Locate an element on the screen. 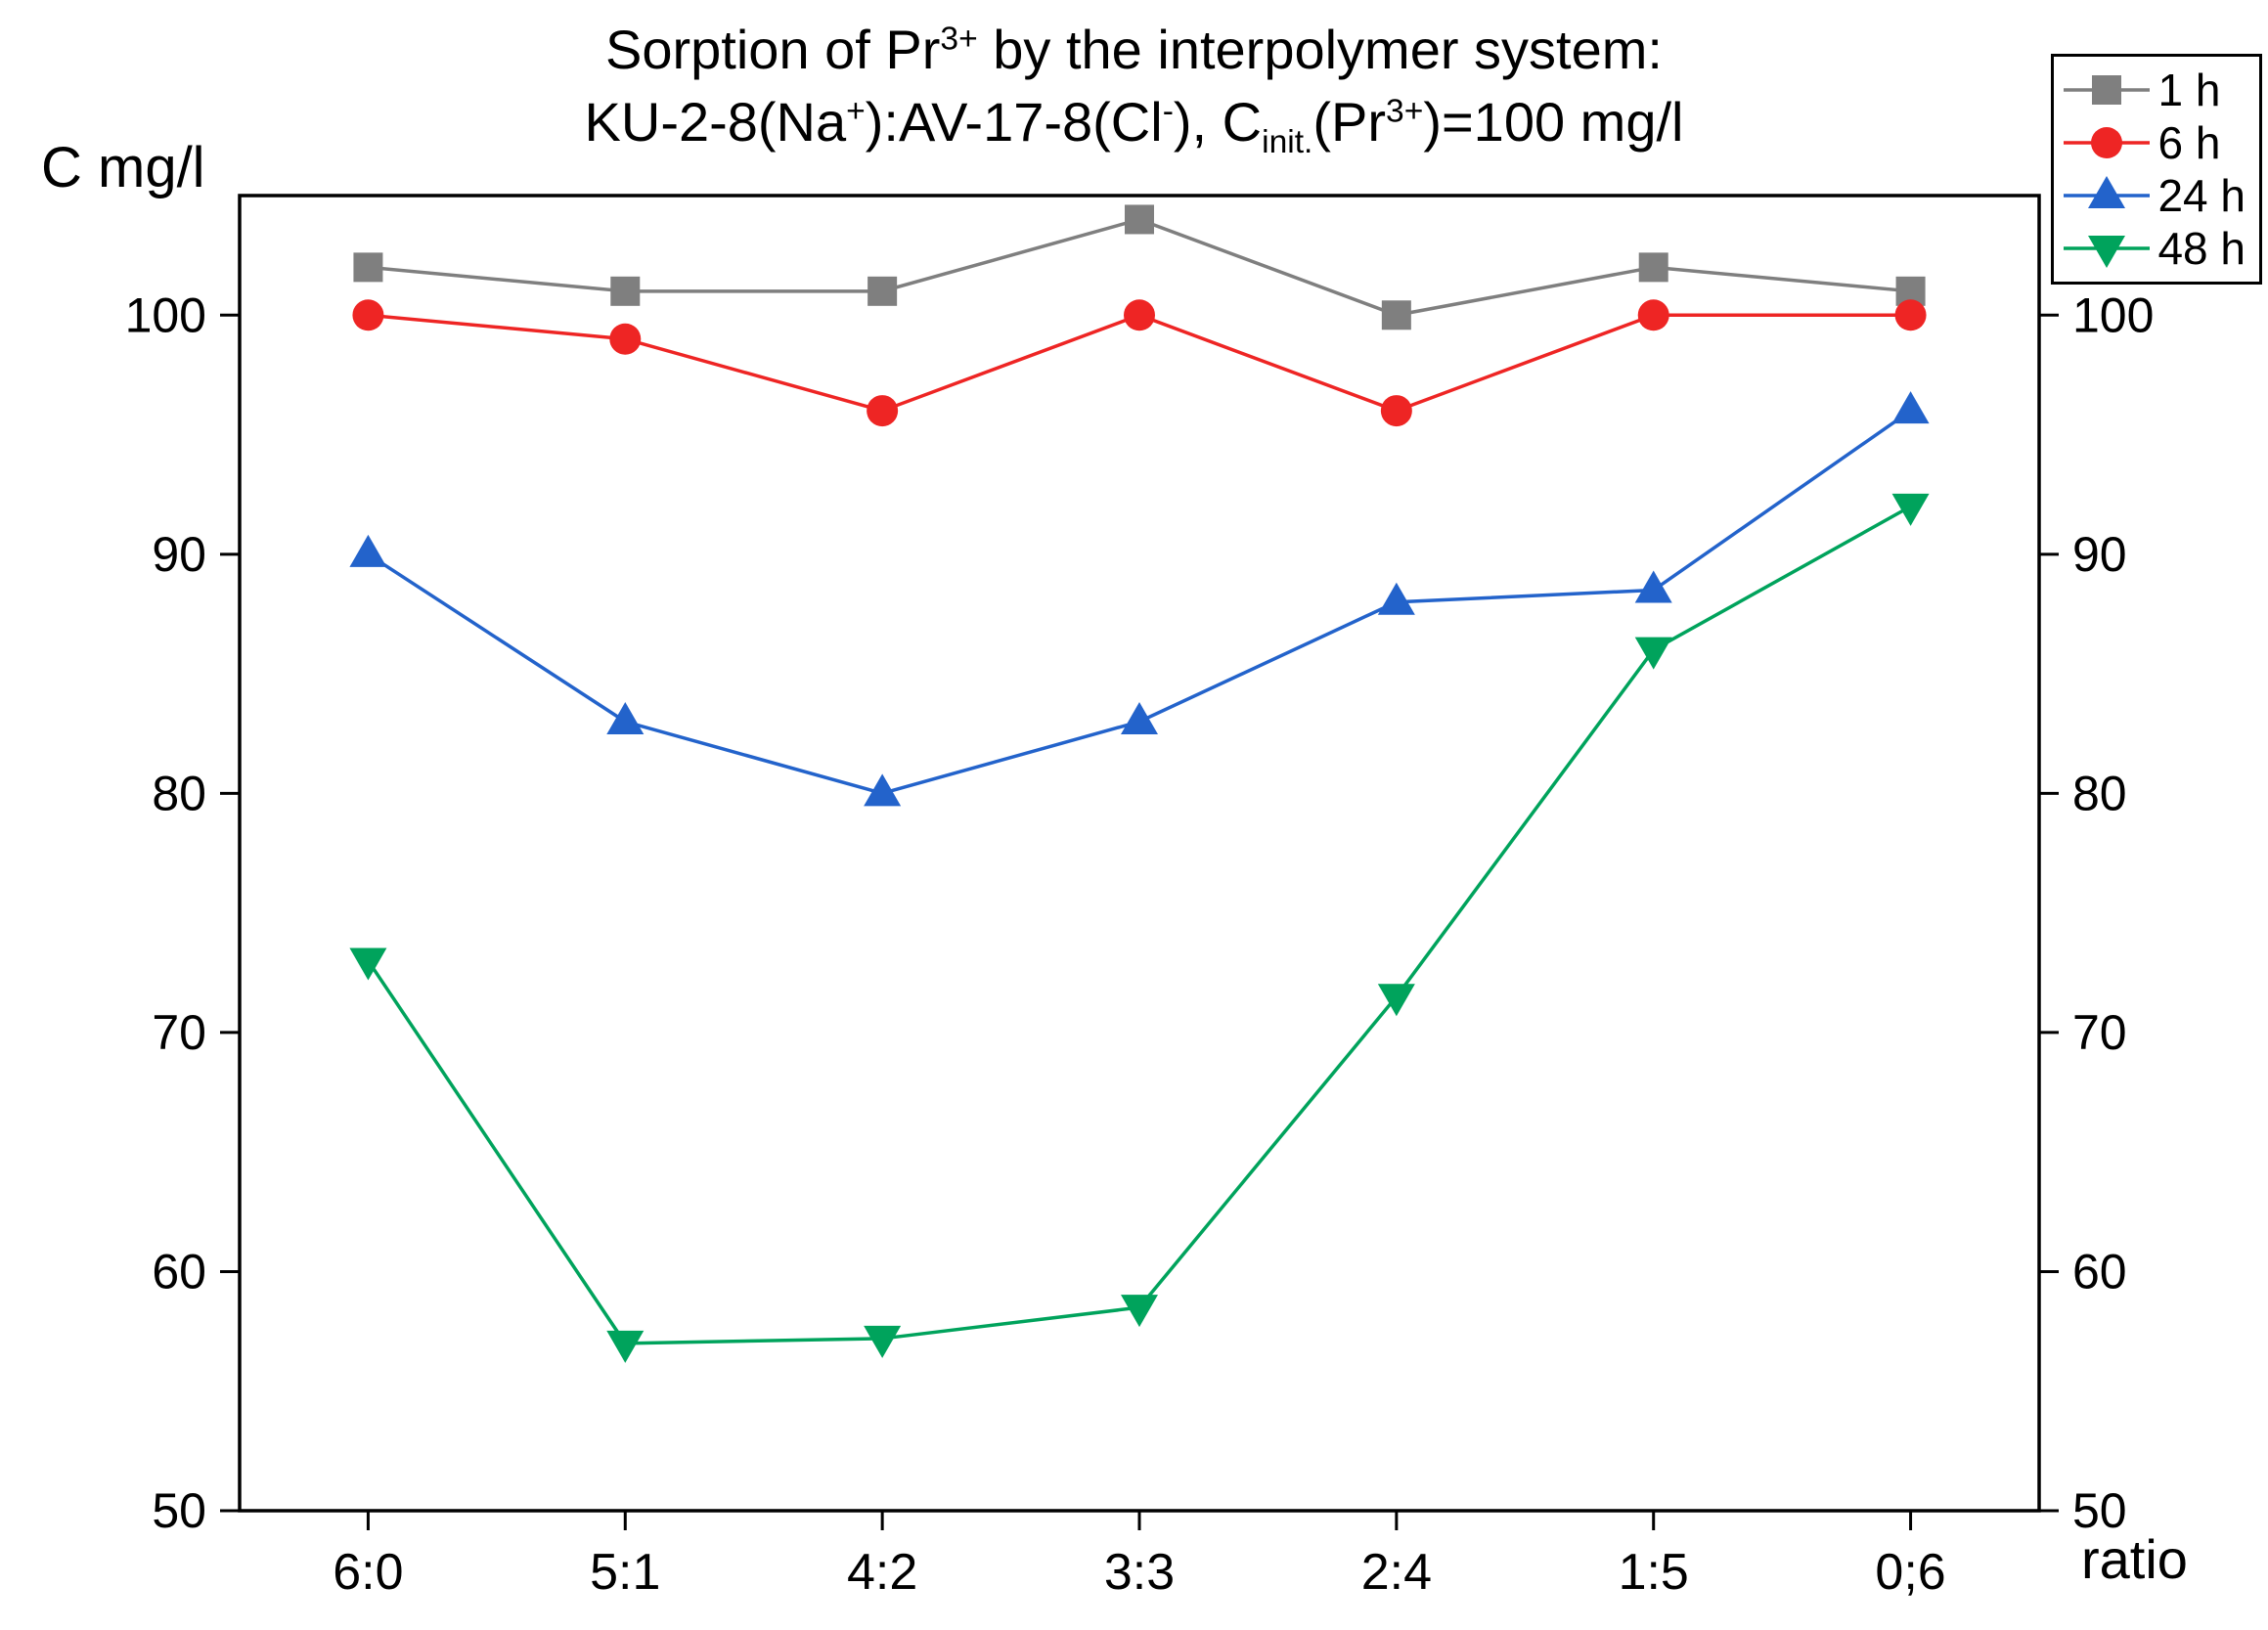 The height and width of the screenshot is (1630, 2268). legend-label: 24 h is located at coordinates (2201, 195).